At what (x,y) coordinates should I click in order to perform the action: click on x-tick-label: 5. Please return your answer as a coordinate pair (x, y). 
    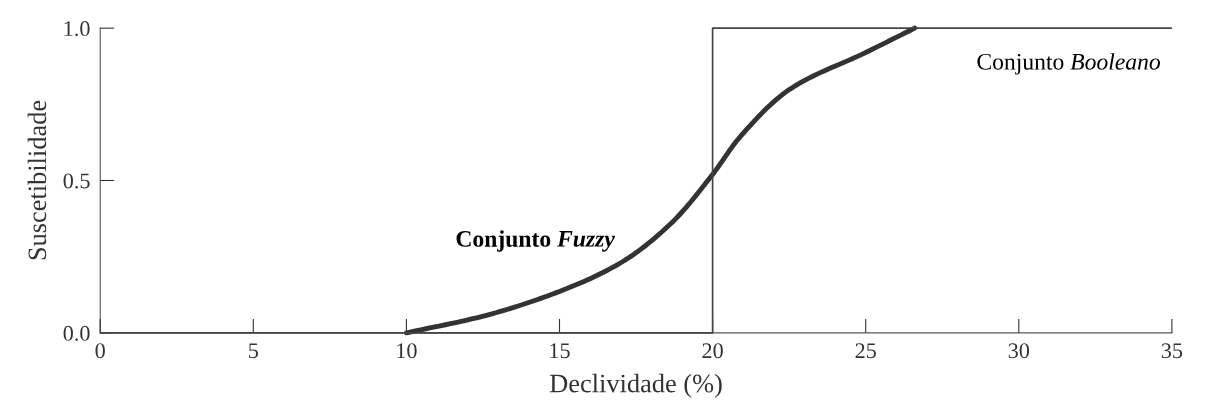
    Looking at the image, I should click on (253, 351).